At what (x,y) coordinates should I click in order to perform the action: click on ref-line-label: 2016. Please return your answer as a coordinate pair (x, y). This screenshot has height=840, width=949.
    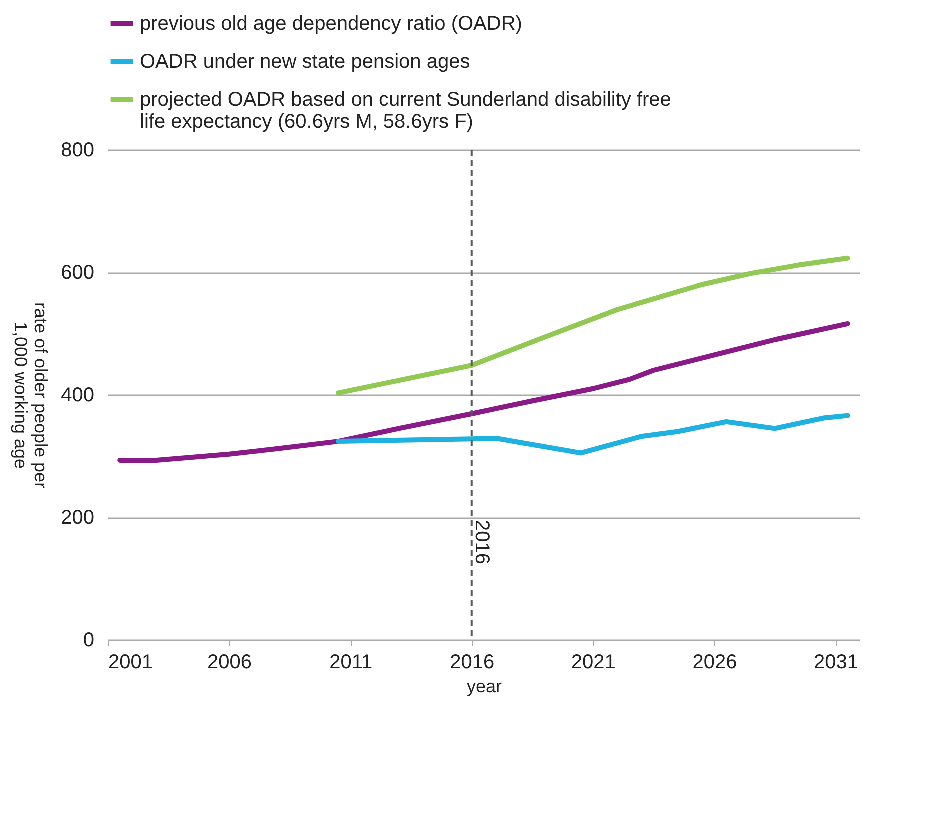
    Looking at the image, I should click on (481, 542).